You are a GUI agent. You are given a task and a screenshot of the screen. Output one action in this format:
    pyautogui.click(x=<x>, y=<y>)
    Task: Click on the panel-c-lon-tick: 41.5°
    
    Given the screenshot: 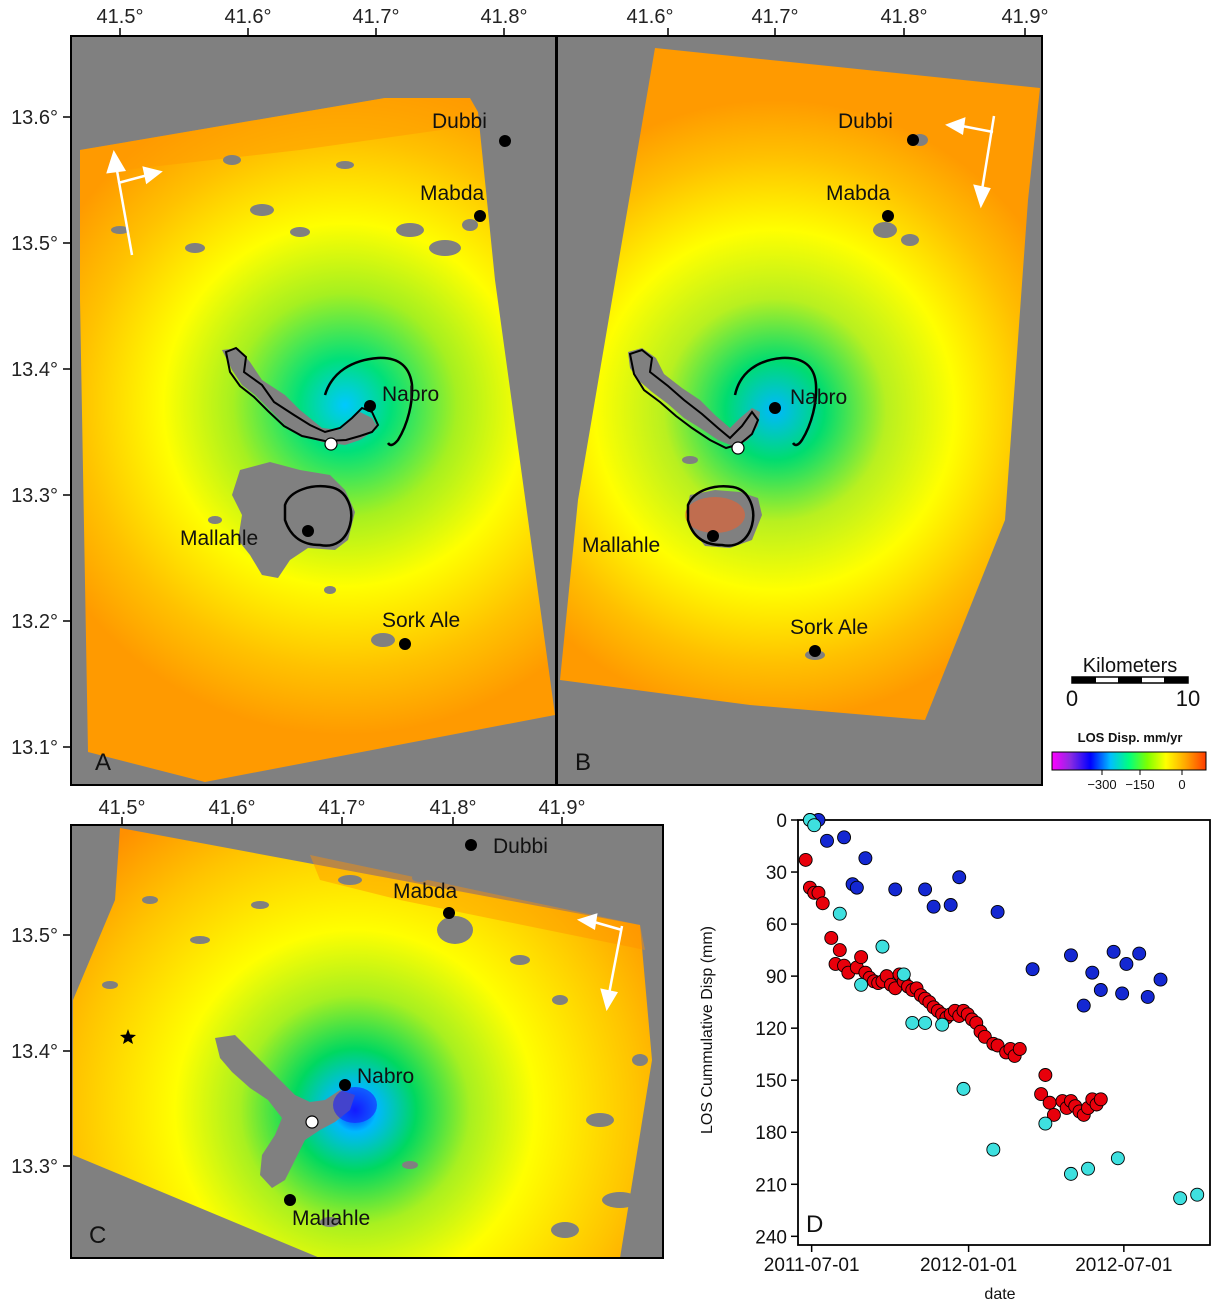 What is the action you would take?
    pyautogui.click(x=122, y=808)
    